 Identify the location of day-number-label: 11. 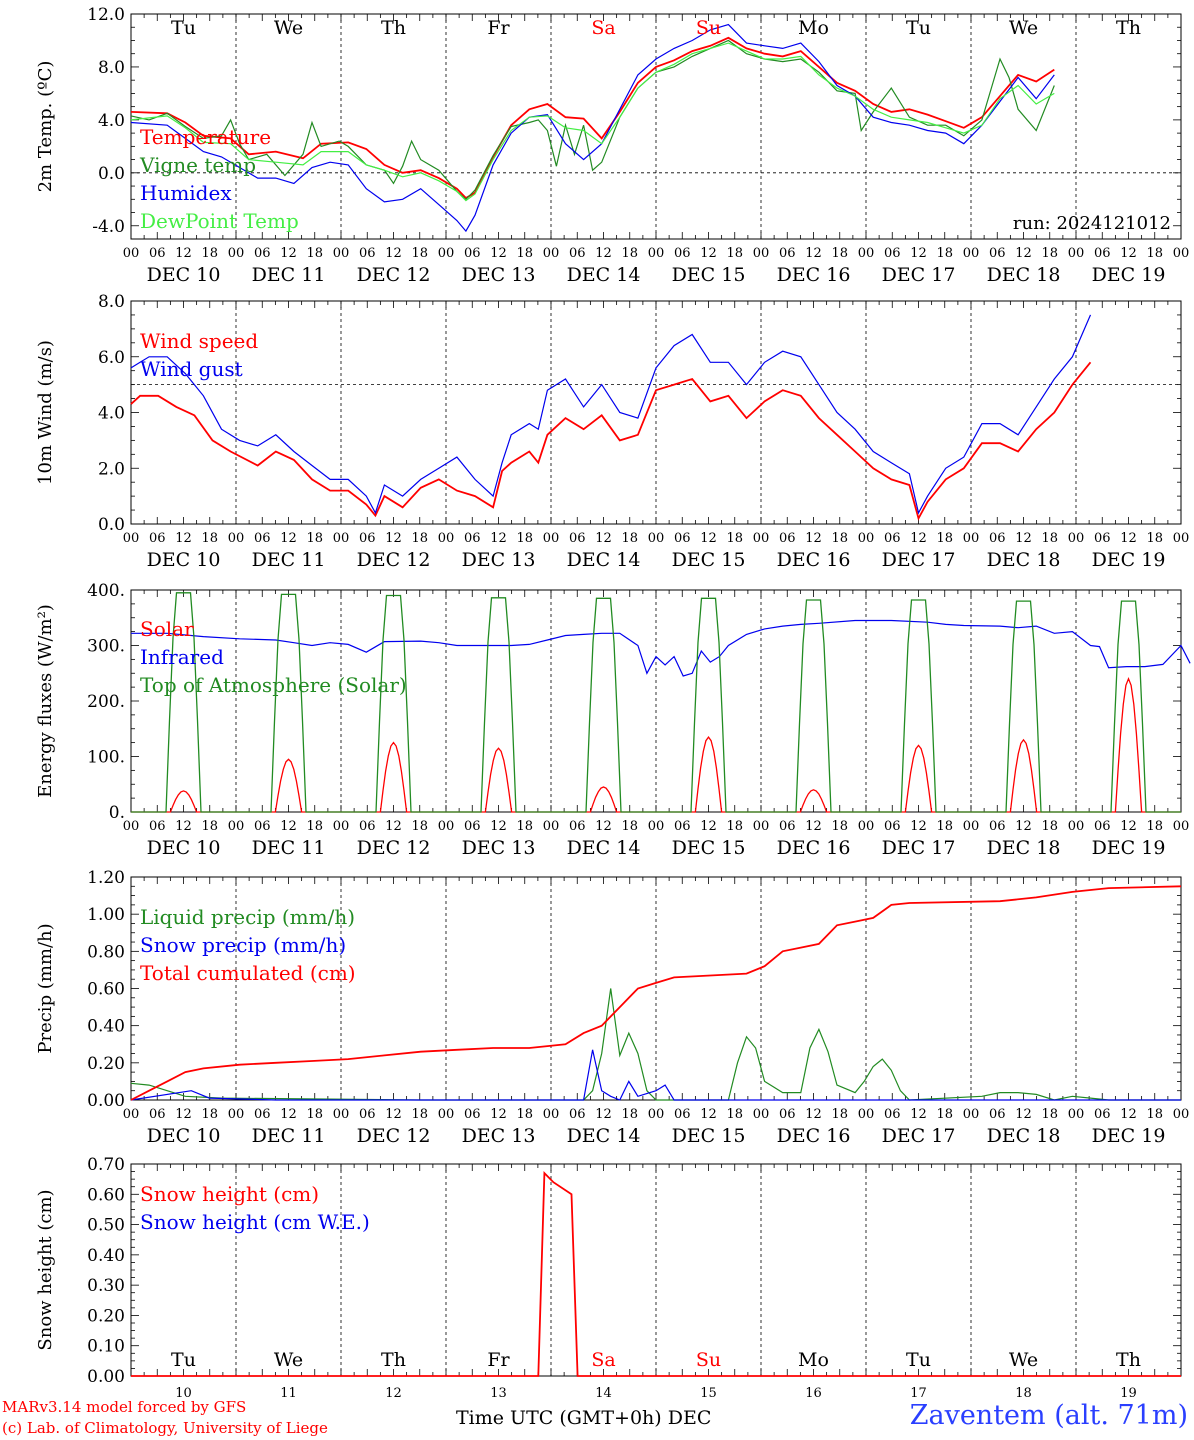
(288, 1393).